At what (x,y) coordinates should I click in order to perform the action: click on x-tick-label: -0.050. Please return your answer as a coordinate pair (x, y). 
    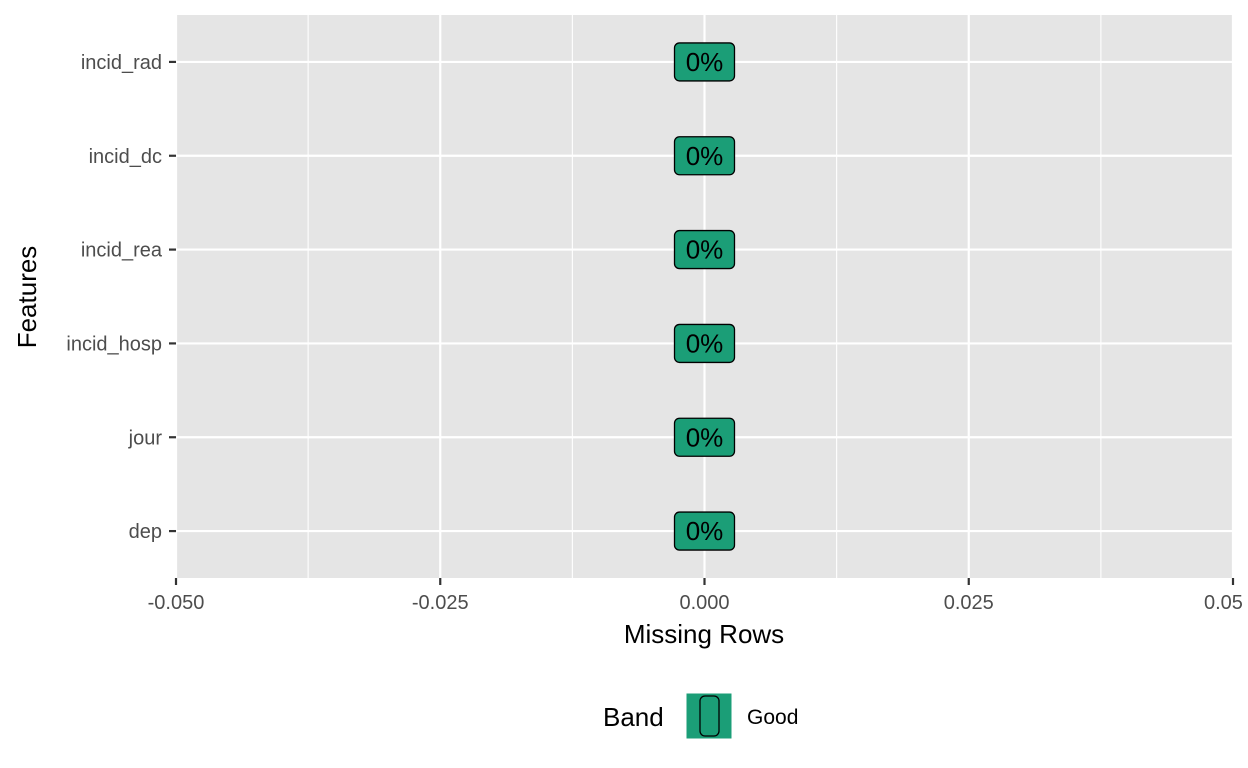
    Looking at the image, I should click on (176, 603).